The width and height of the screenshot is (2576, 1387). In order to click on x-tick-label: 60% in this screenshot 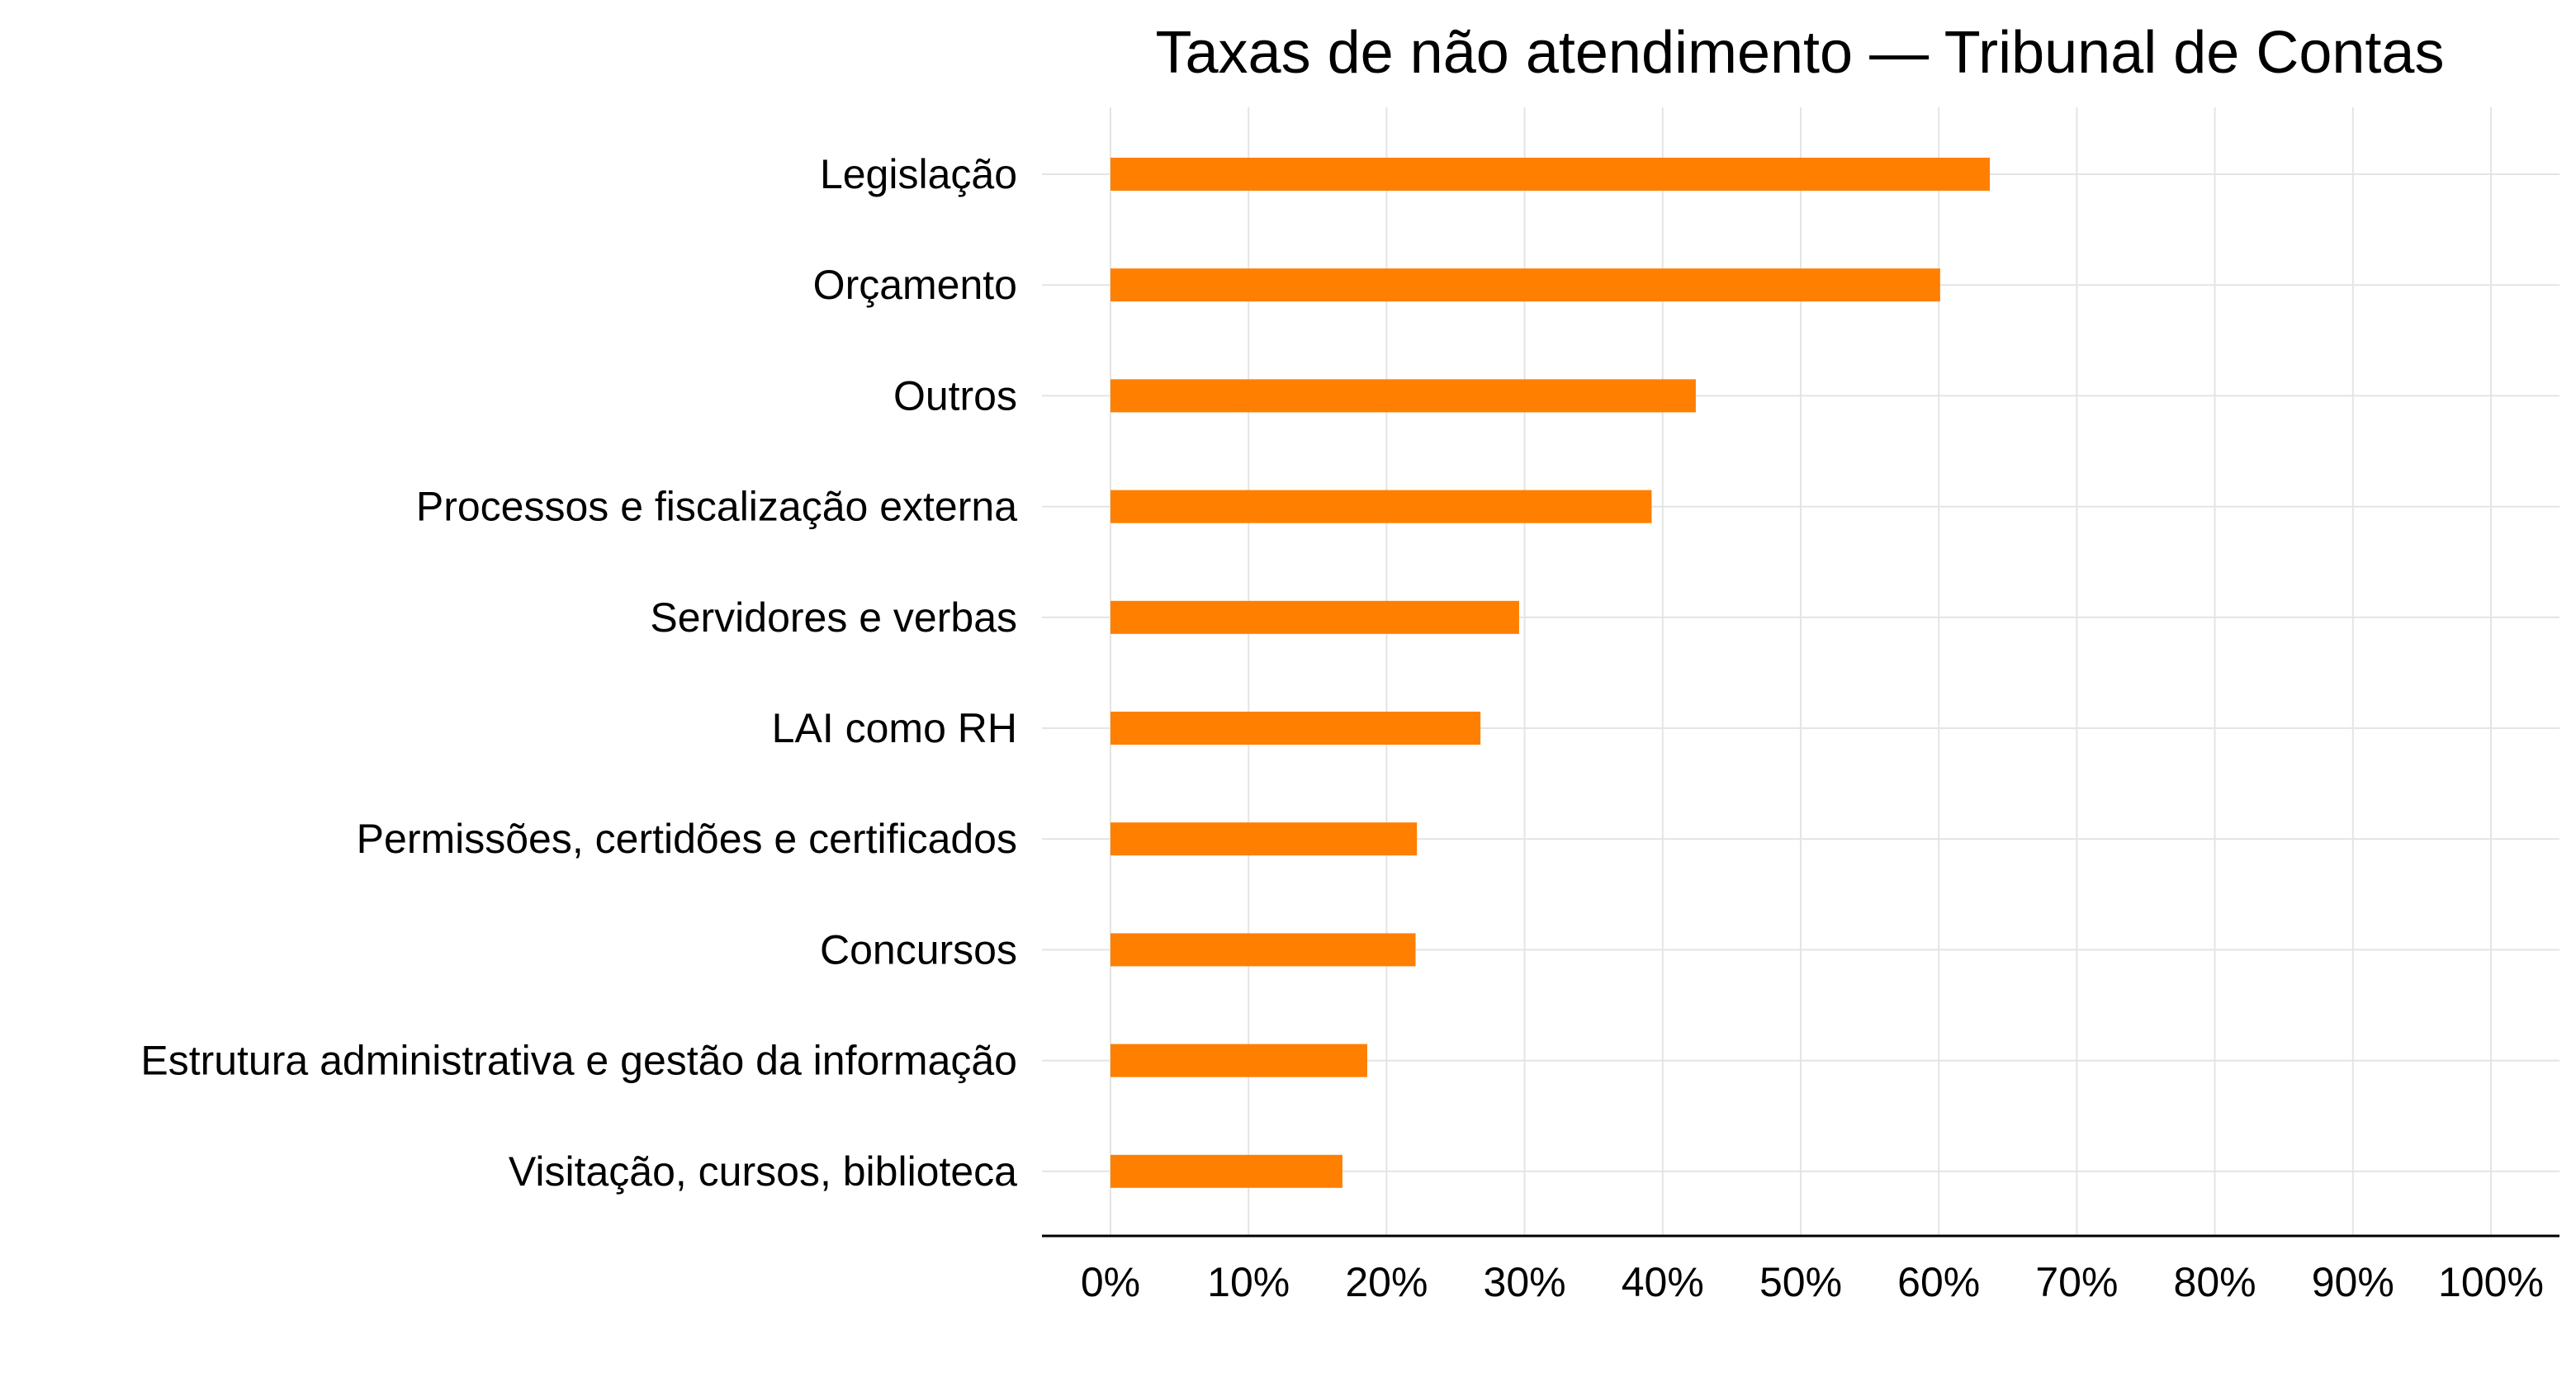, I will do `click(1938, 1282)`.